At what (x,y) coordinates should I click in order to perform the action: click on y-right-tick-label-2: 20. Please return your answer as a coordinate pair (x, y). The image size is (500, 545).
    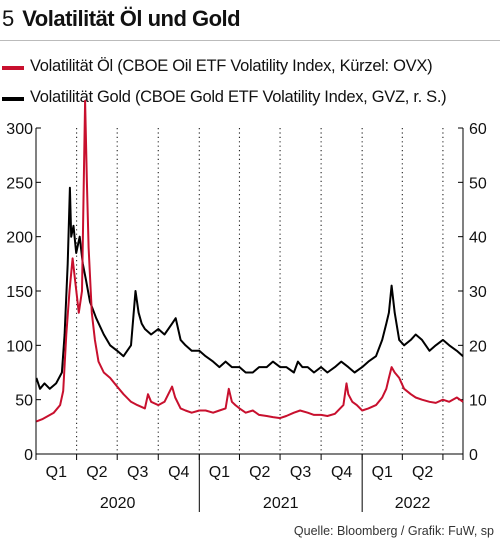
    Looking at the image, I should click on (478, 346).